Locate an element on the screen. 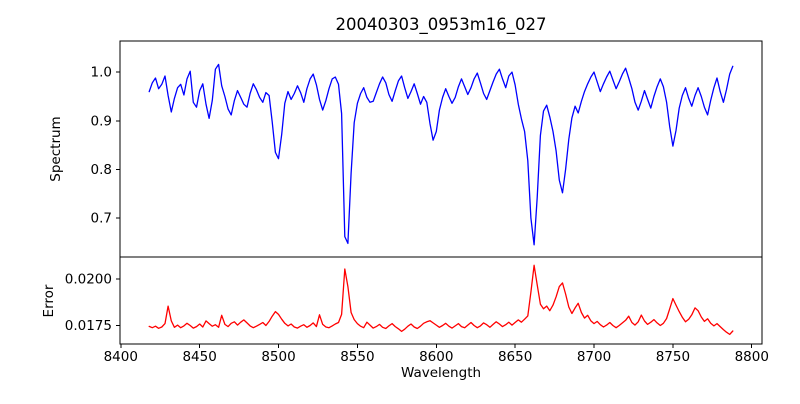  x-tick-label: 8700 is located at coordinates (594, 357).